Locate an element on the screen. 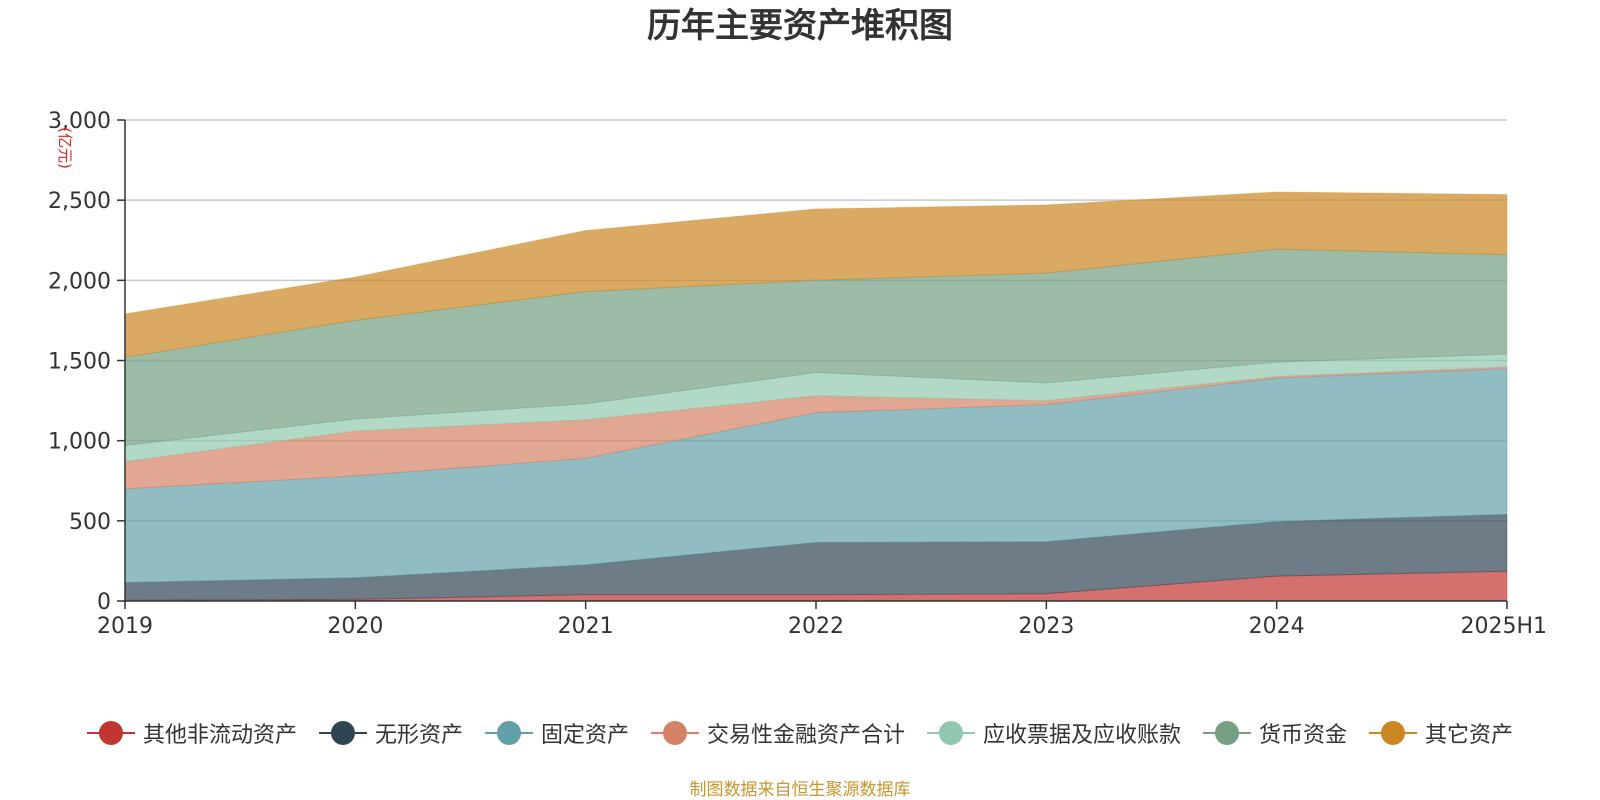  legend-label: 货币资金 is located at coordinates (1303, 735).